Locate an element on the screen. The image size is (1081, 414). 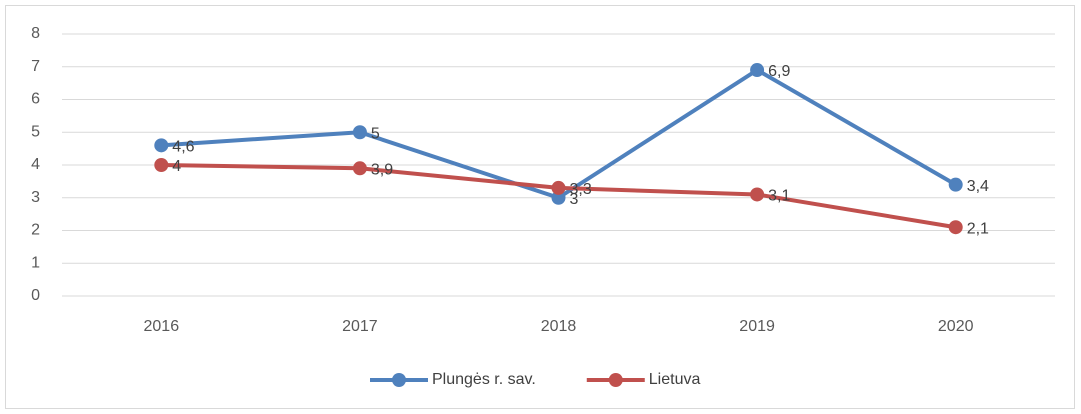
x-tick-label: 2019 is located at coordinates (757, 326).